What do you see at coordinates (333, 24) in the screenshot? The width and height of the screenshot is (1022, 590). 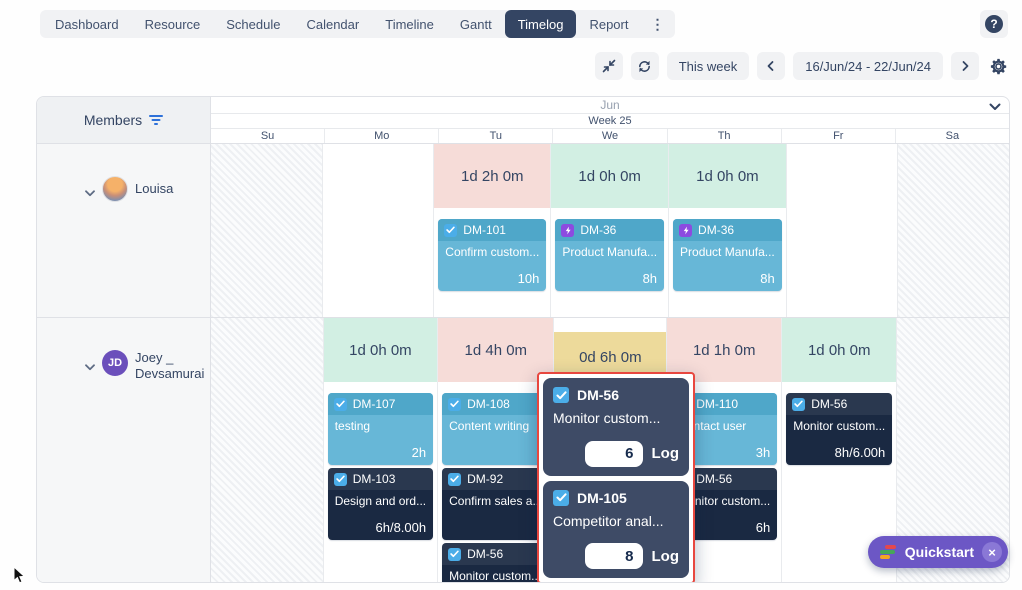 I see `tab-calendar: Calendar` at bounding box center [333, 24].